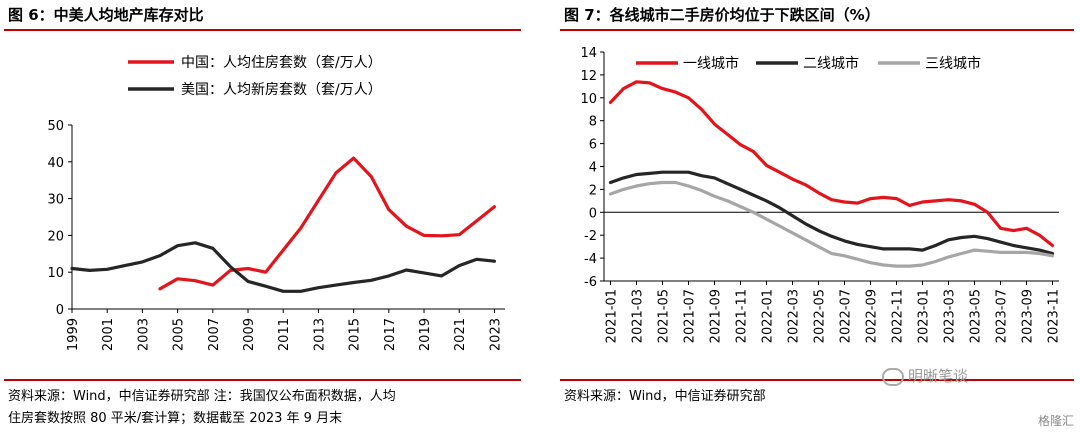  Describe the element at coordinates (55, 200) in the screenshot. I see `left-y-tick-label: 30` at that location.